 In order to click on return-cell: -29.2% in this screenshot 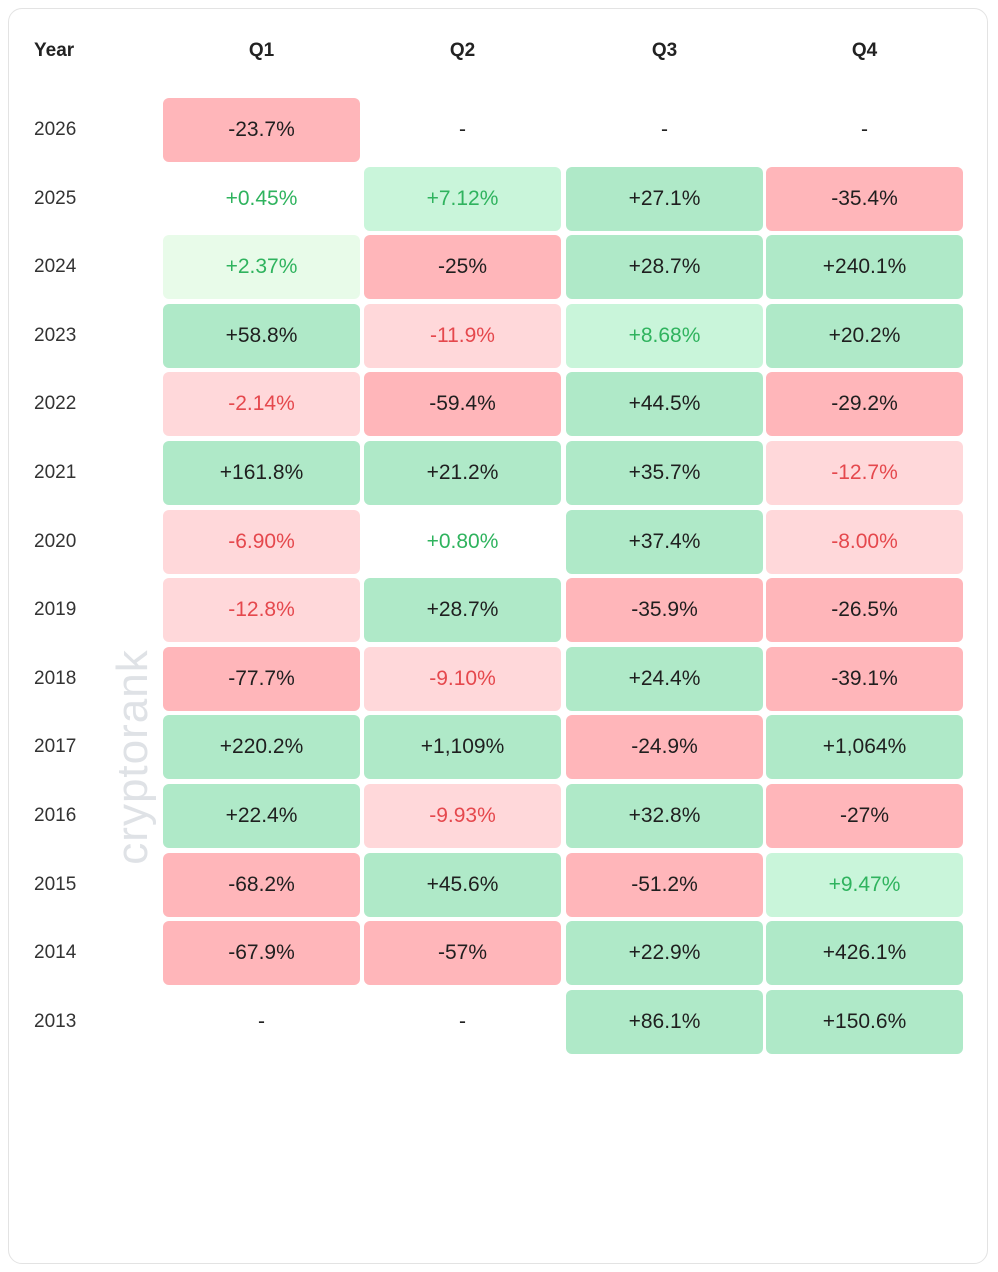, I will do `click(864, 404)`.